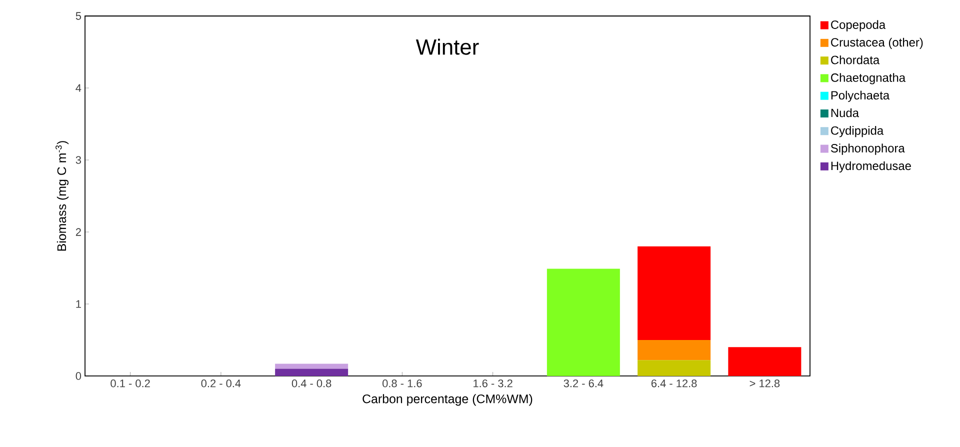 The image size is (960, 447). I want to click on legend-label: Hydromedusae, so click(871, 166).